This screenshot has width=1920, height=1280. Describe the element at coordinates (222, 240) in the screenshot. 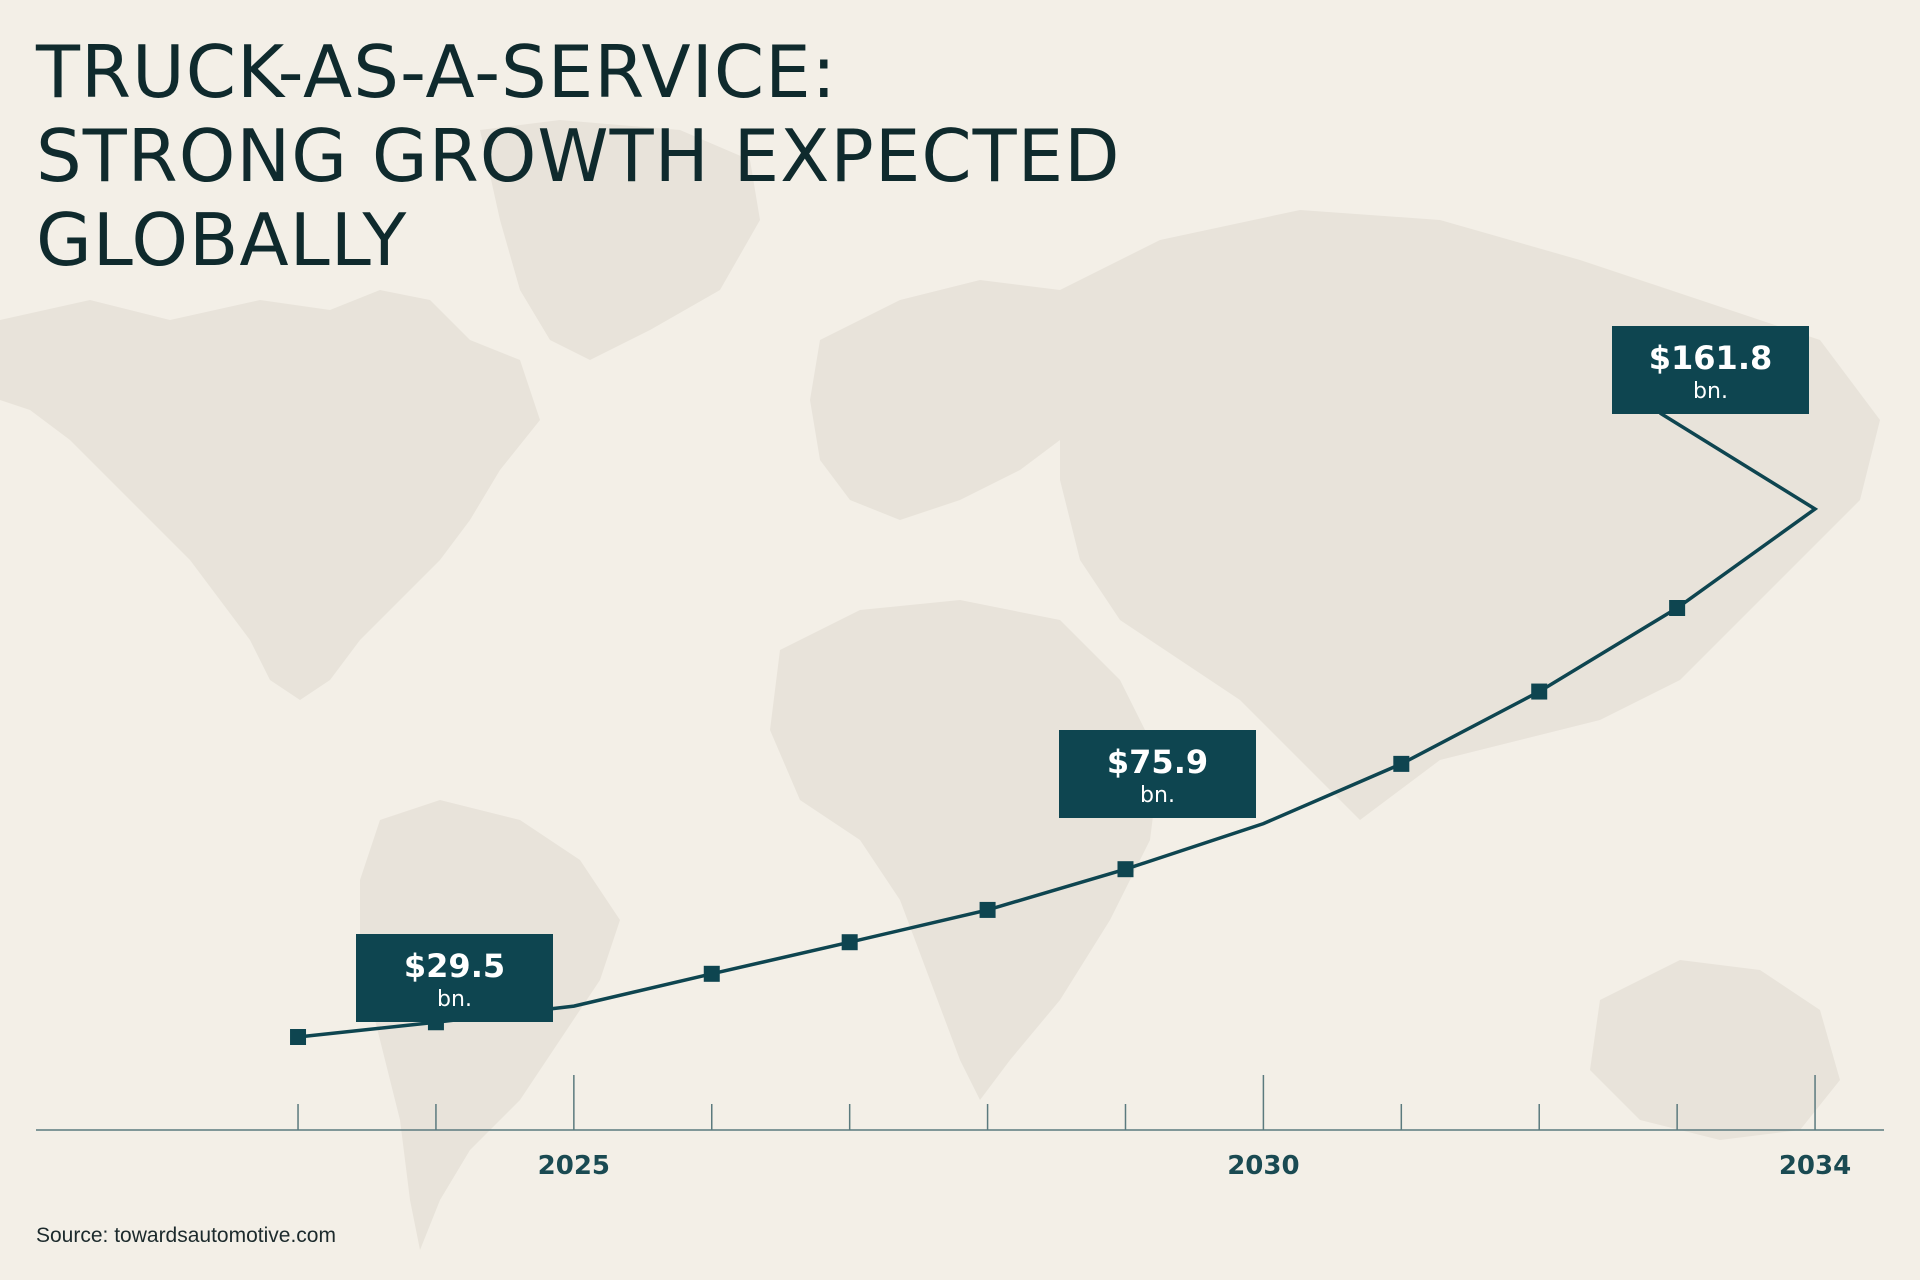

I see `title-line-3: GLOBALLY` at that location.